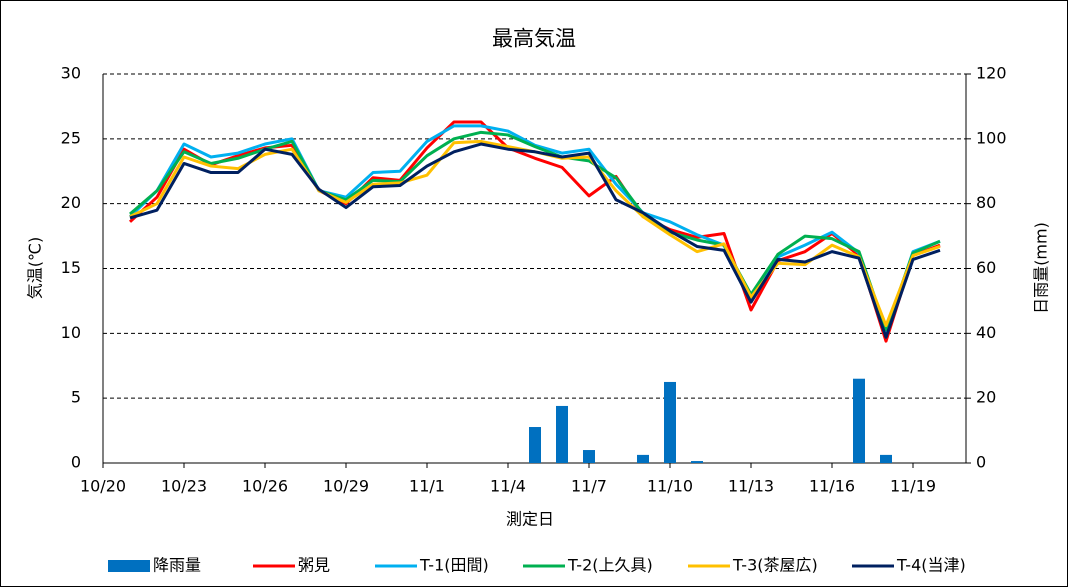 Image resolution: width=1068 pixels, height=587 pixels. Describe the element at coordinates (991, 73) in the screenshot. I see `y2-tick-label: 120` at that location.